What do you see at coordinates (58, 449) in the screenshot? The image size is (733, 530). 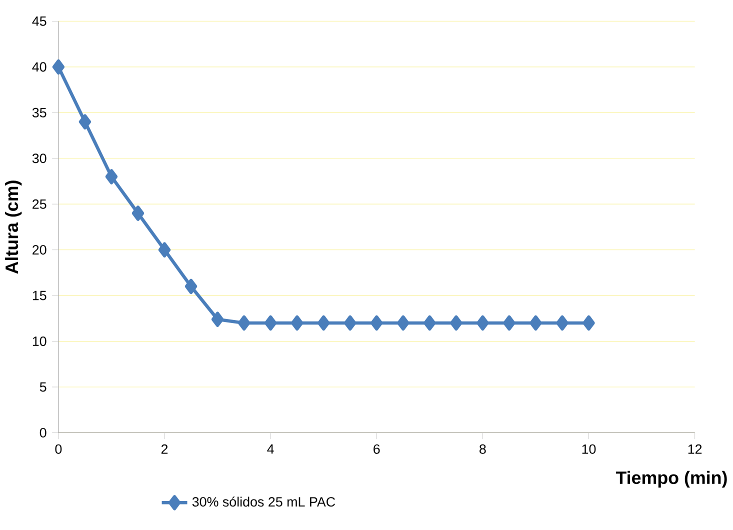 I see `x-tick-label: 0` at bounding box center [58, 449].